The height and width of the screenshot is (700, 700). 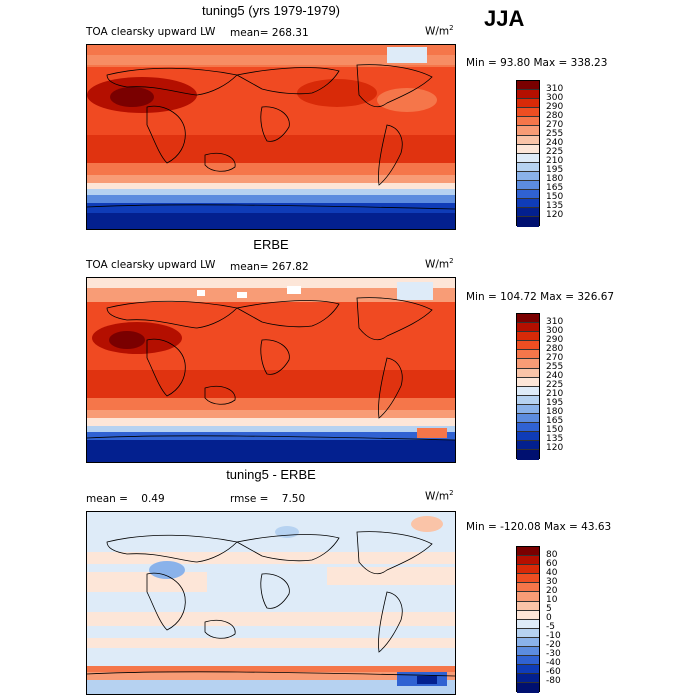 I want to click on colorbar-tick: 5, so click(x=549, y=609).